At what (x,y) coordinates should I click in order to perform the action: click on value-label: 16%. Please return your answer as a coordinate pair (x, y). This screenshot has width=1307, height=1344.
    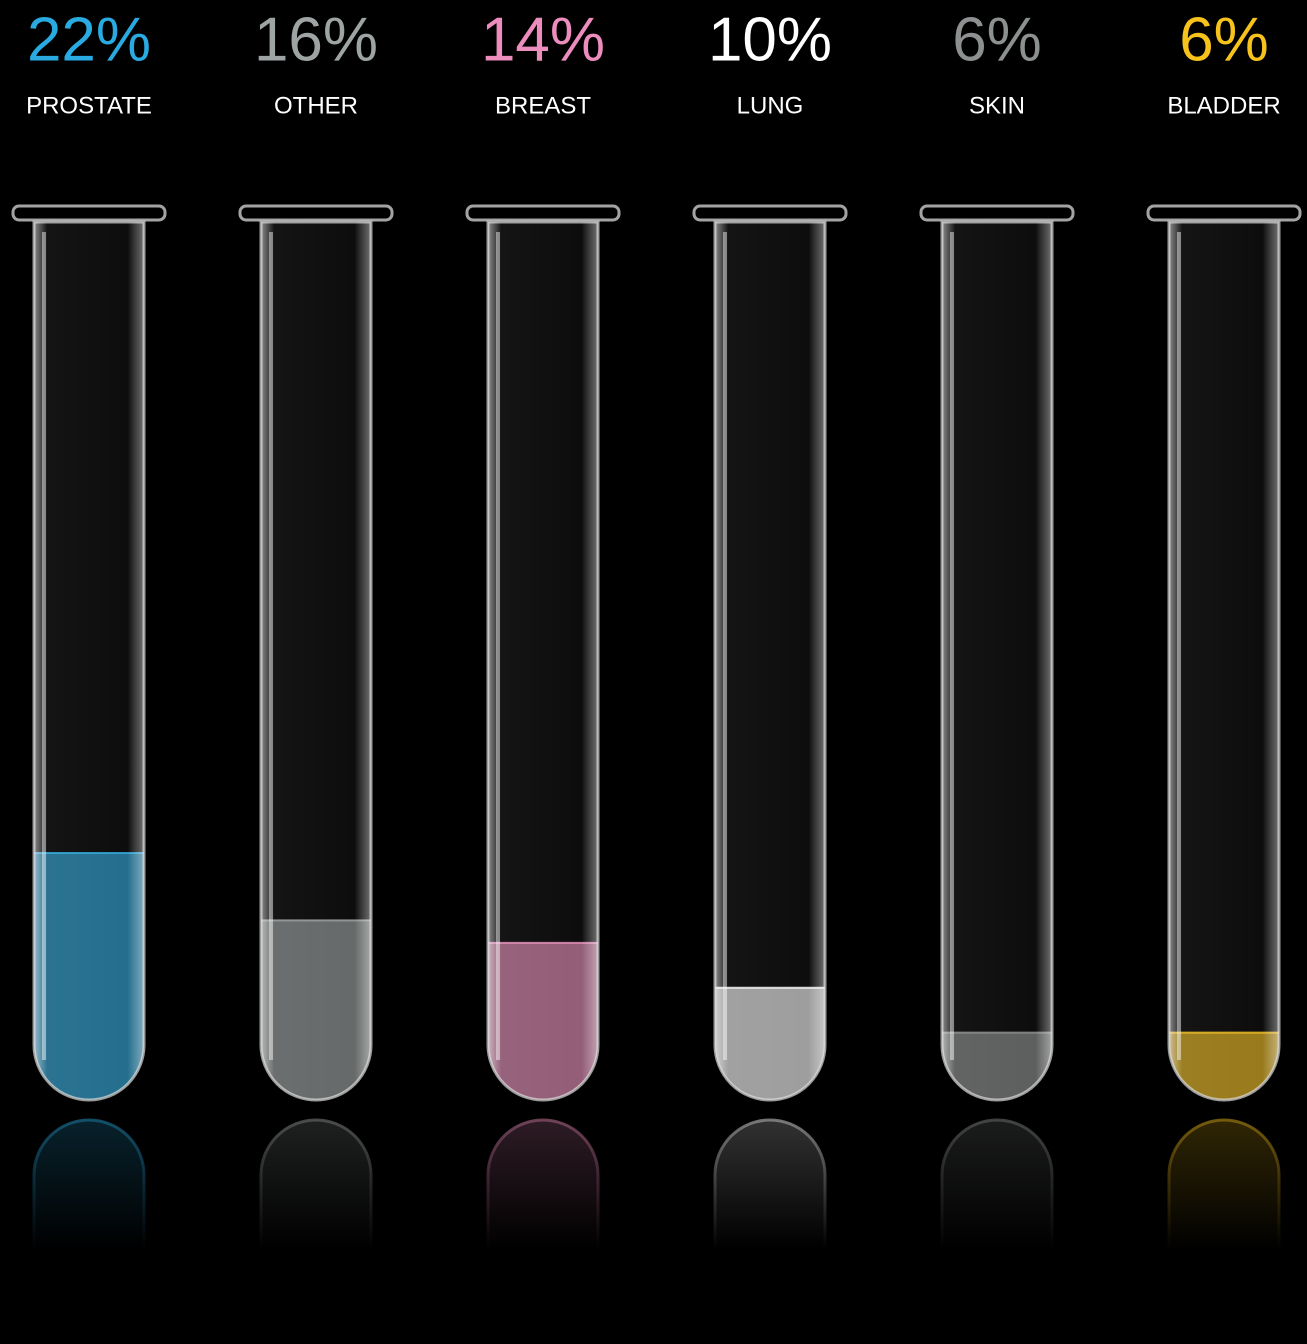
    Looking at the image, I should click on (316, 39).